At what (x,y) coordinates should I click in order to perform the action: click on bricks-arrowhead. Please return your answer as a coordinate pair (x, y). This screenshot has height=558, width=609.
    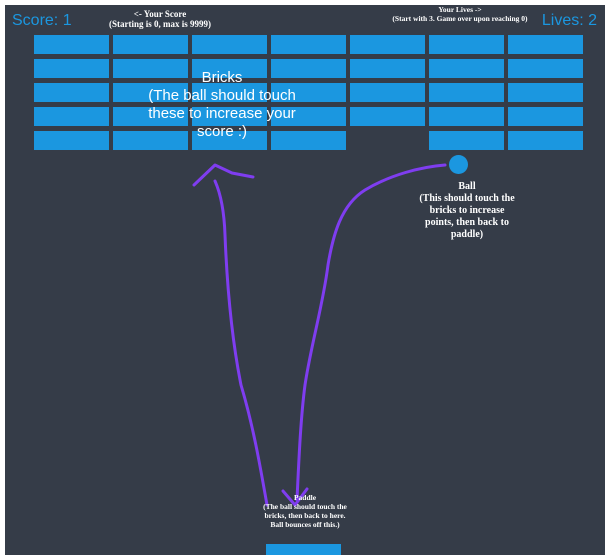
    Looking at the image, I should click on (223, 175).